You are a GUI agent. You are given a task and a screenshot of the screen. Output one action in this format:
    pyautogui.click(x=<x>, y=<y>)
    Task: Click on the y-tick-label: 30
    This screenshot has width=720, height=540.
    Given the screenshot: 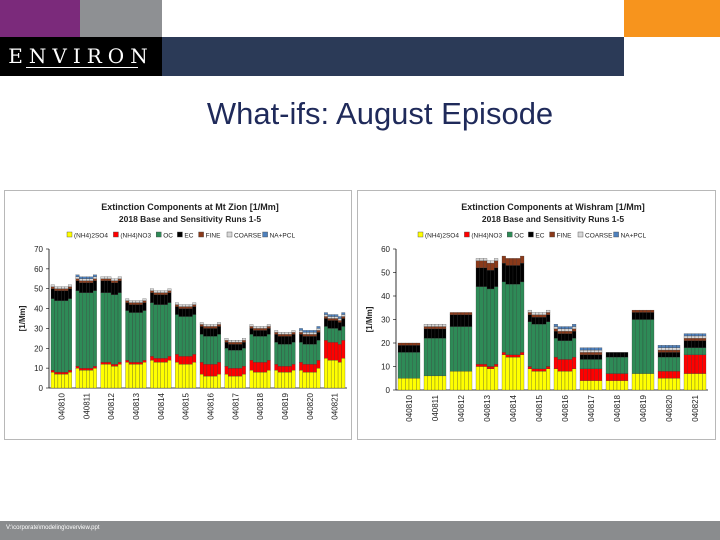 What is the action you would take?
    pyautogui.click(x=38, y=328)
    